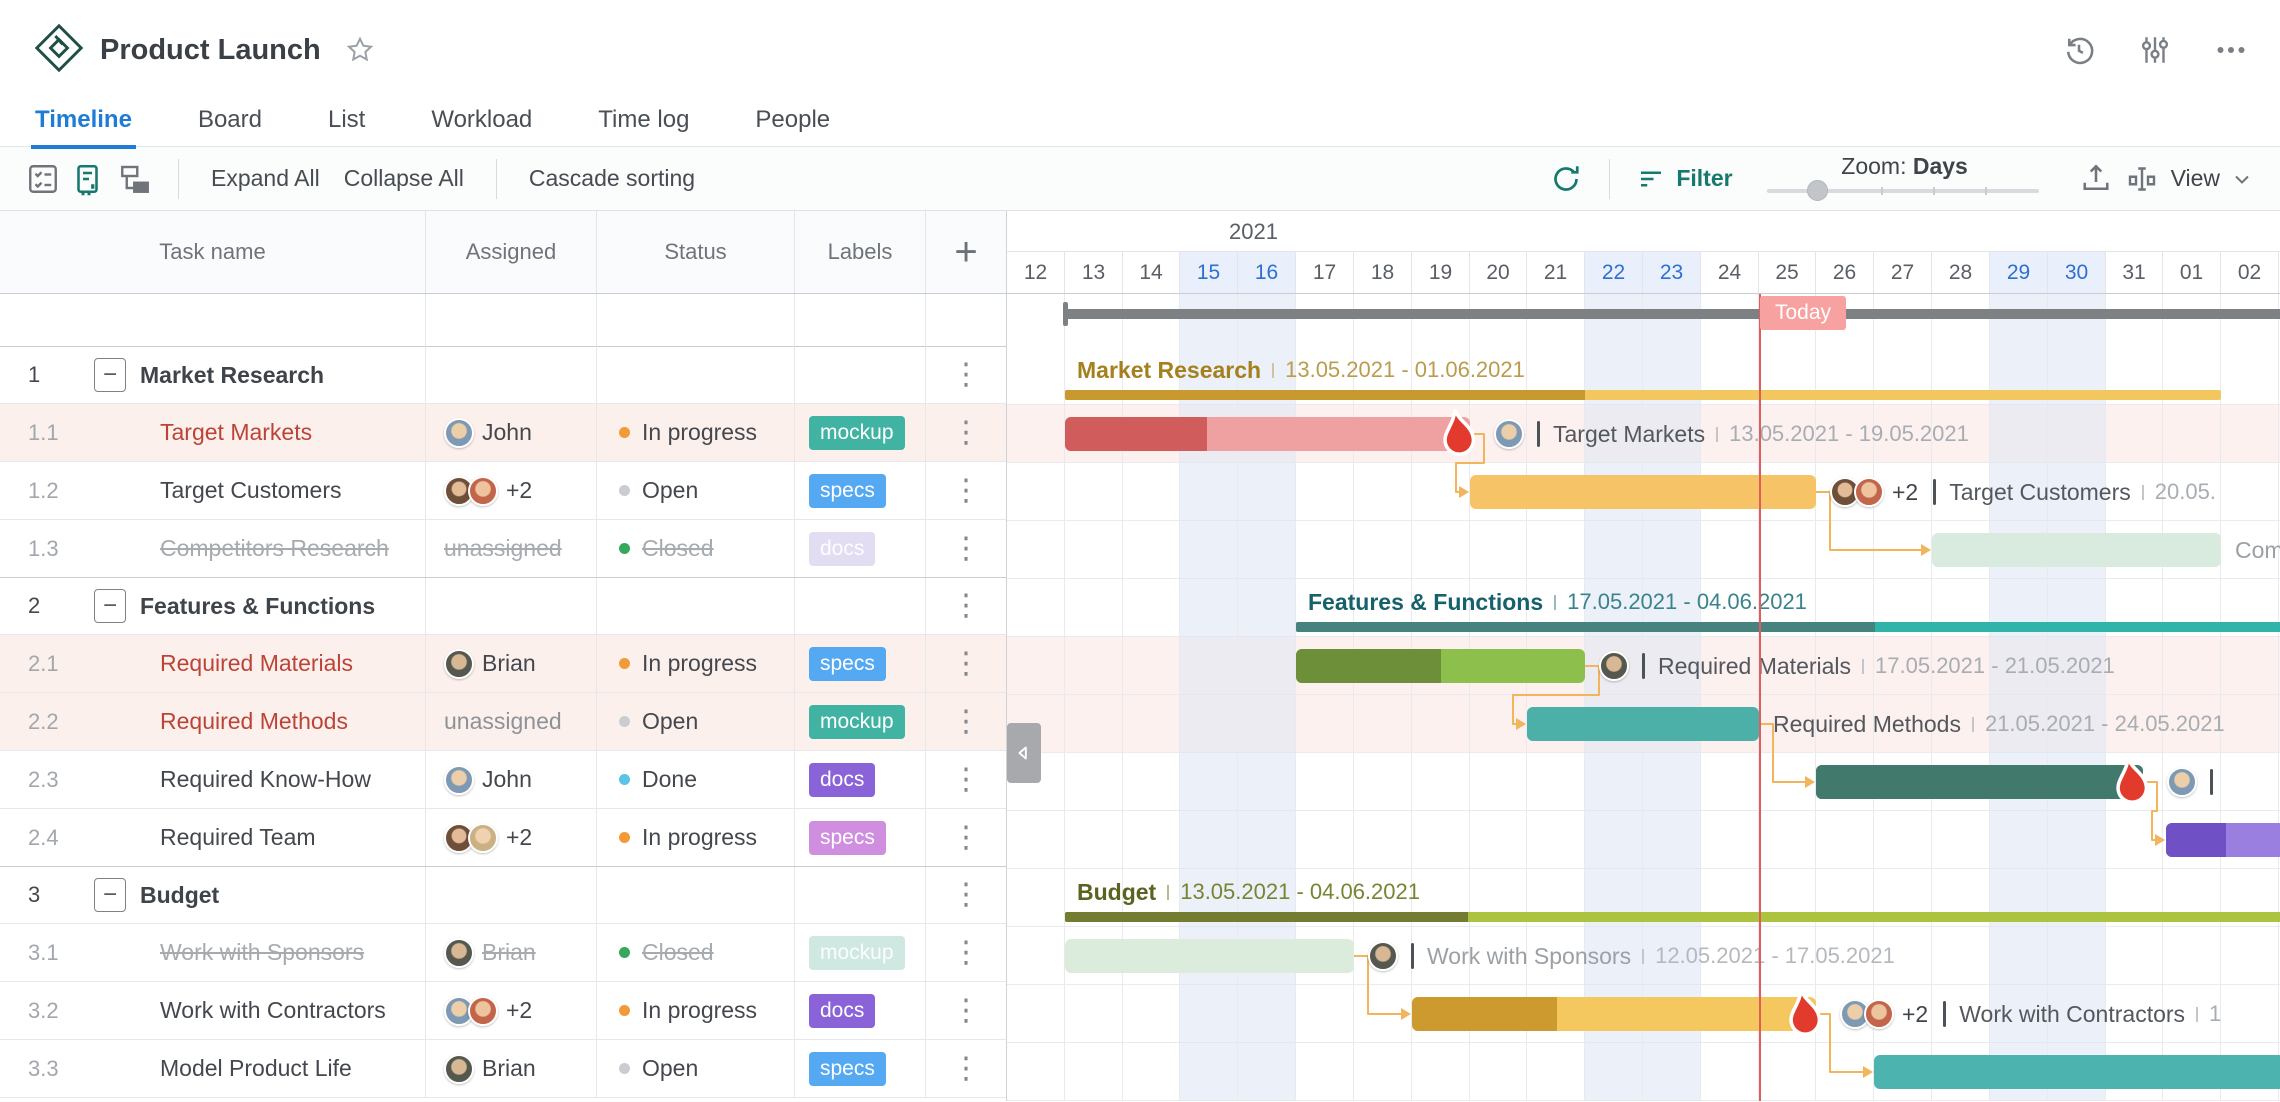 The width and height of the screenshot is (2280, 1102). Describe the element at coordinates (511, 721) in the screenshot. I see `assigned-cell: unassigned` at that location.